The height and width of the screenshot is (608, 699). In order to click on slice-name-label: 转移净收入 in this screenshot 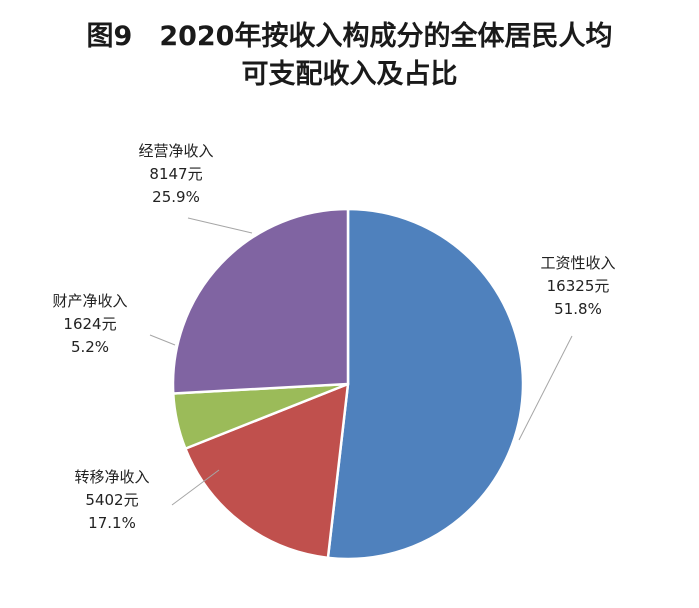, I will do `click(111, 477)`.